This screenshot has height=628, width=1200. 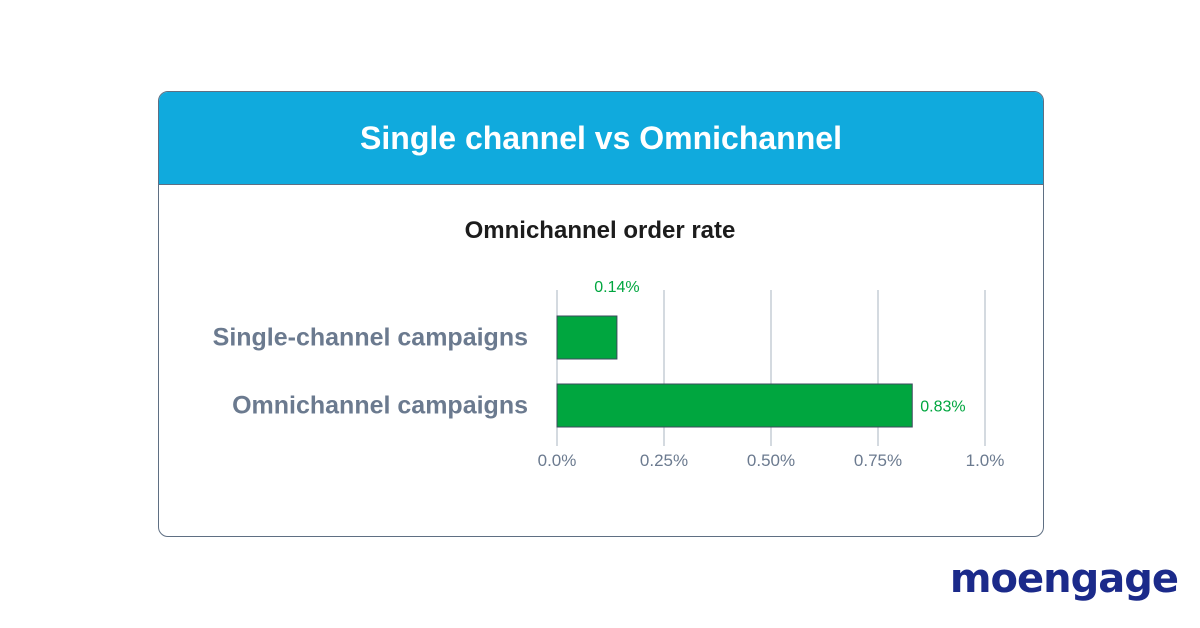 What do you see at coordinates (616, 287) in the screenshot?
I see `value-label: 0.14%` at bounding box center [616, 287].